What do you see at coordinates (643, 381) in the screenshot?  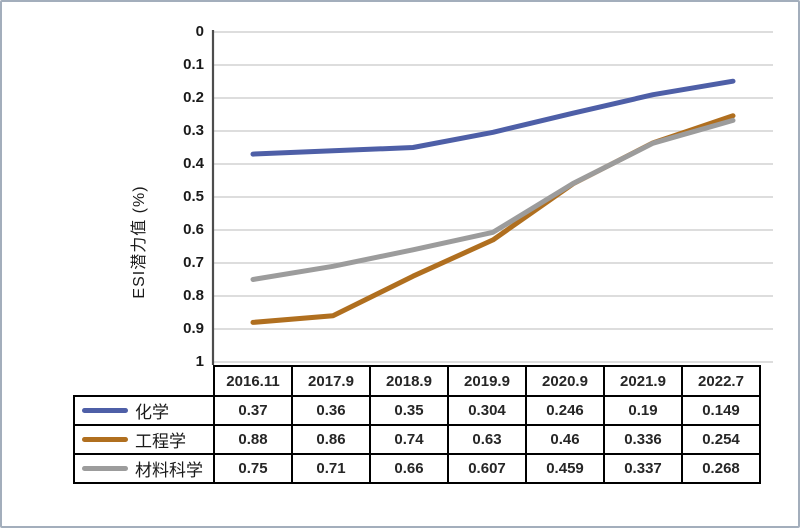 I see `table-header-cell: 2021.9` at bounding box center [643, 381].